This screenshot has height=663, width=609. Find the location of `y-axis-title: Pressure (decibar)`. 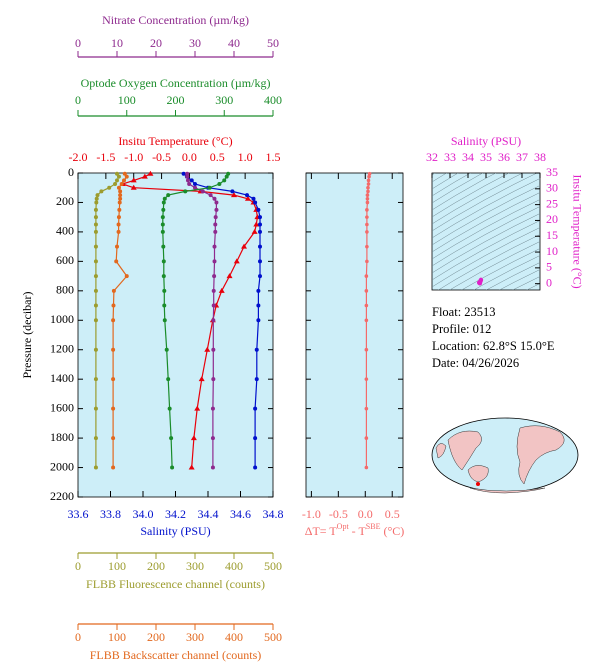

y-axis-title: Pressure (decibar) is located at coordinates (27, 335).